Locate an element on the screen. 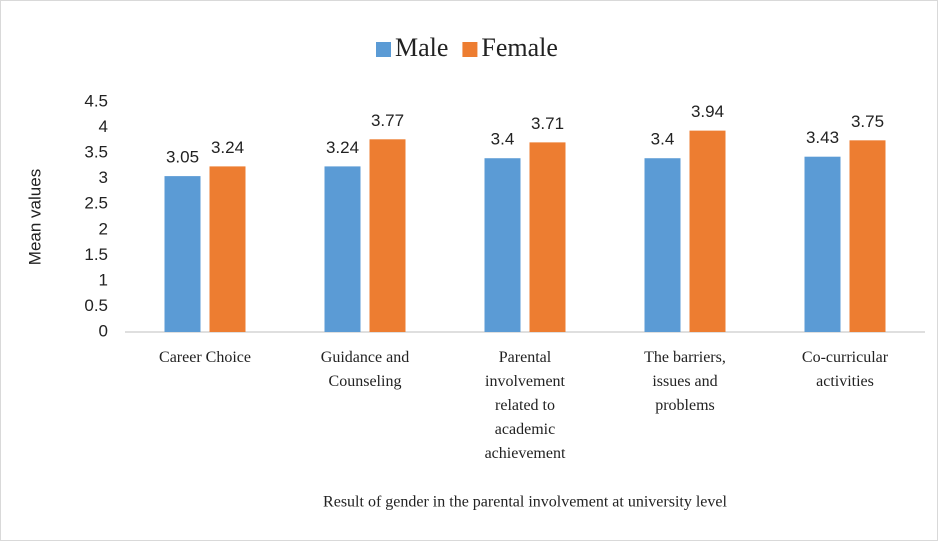  y-tick-label: 0.5 is located at coordinates (96, 305).